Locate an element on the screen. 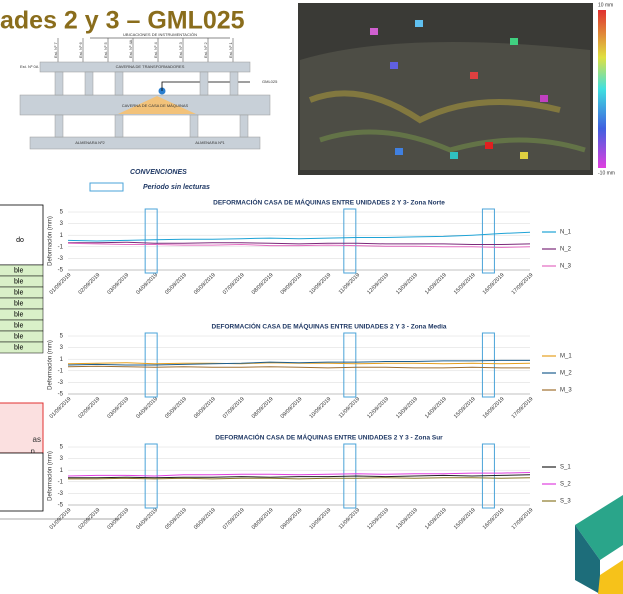 Image resolution: width=623 pixels, height=594 pixels. legend-label: S_2 is located at coordinates (565, 485).